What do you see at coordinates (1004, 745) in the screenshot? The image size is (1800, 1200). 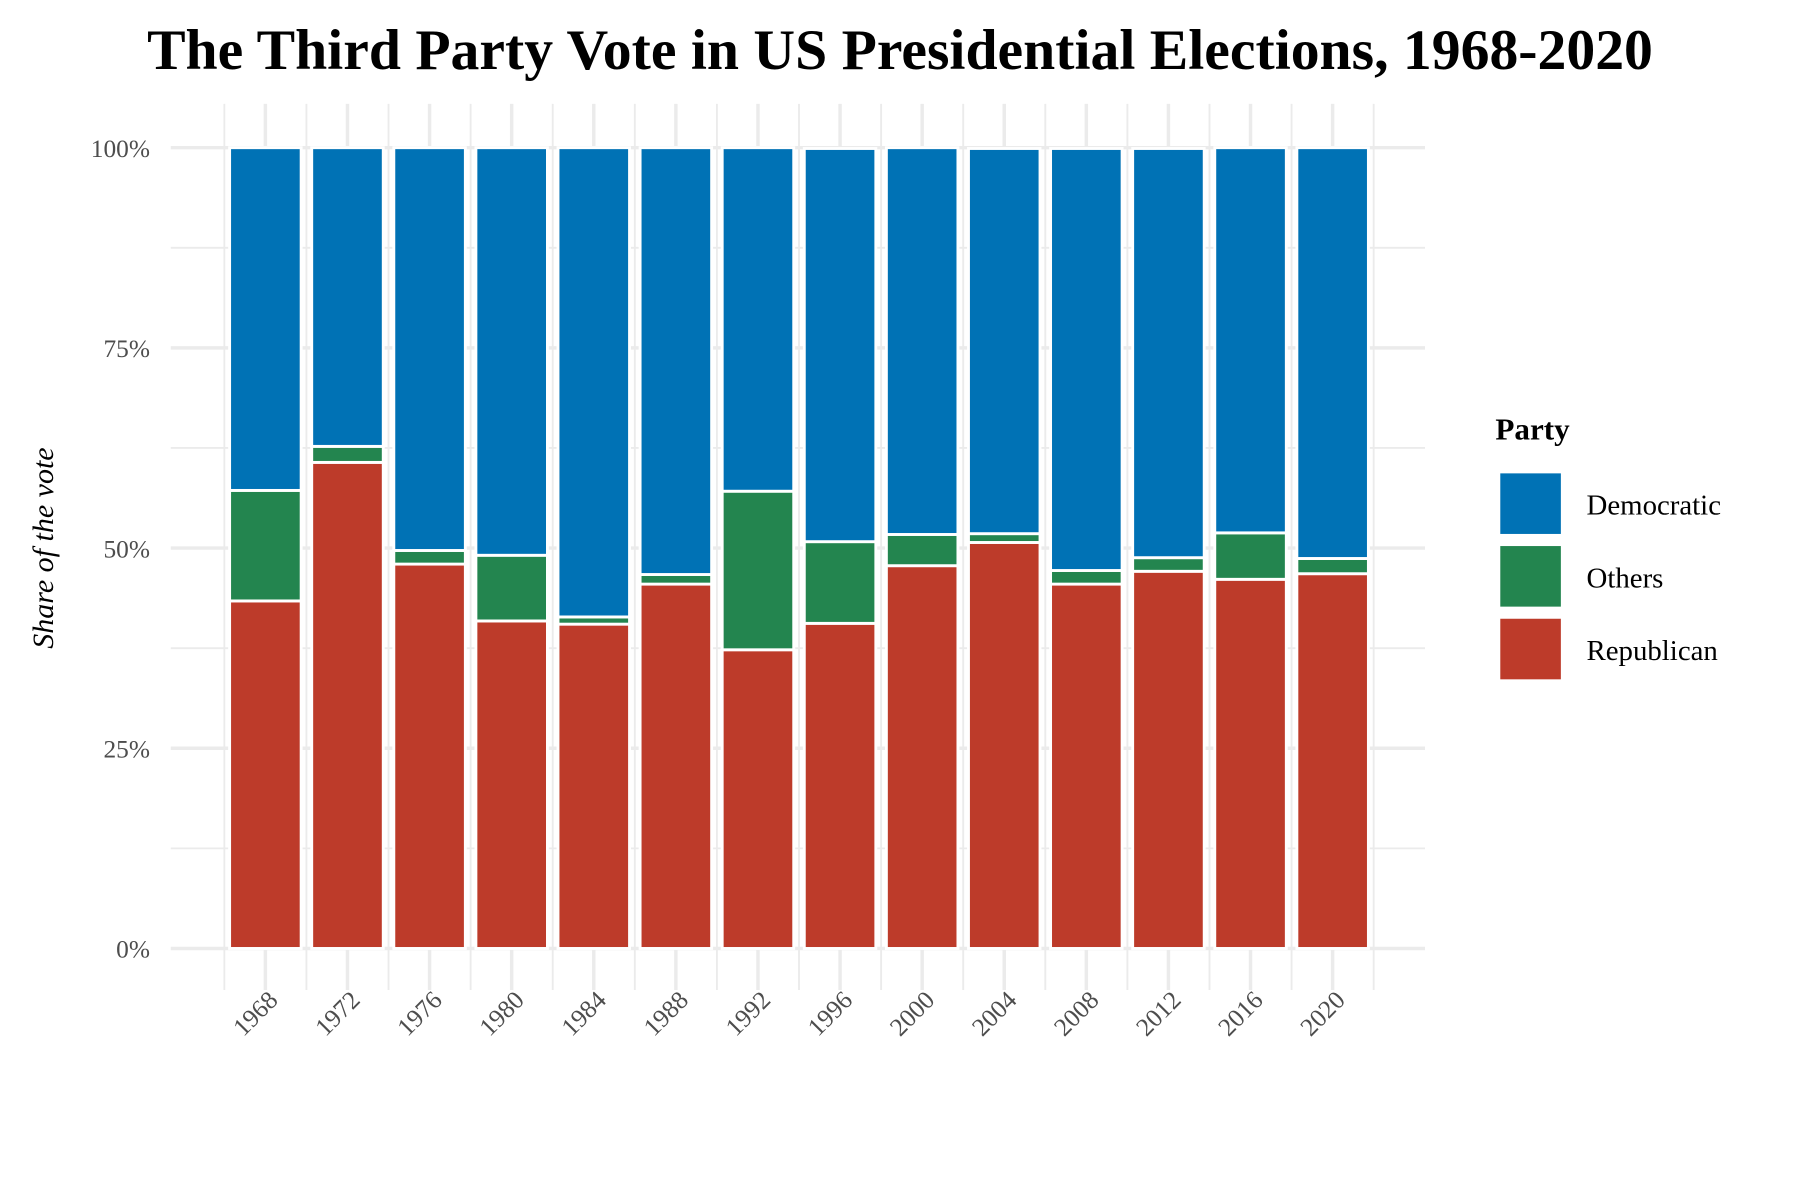 I see `bar-republican-2004` at bounding box center [1004, 745].